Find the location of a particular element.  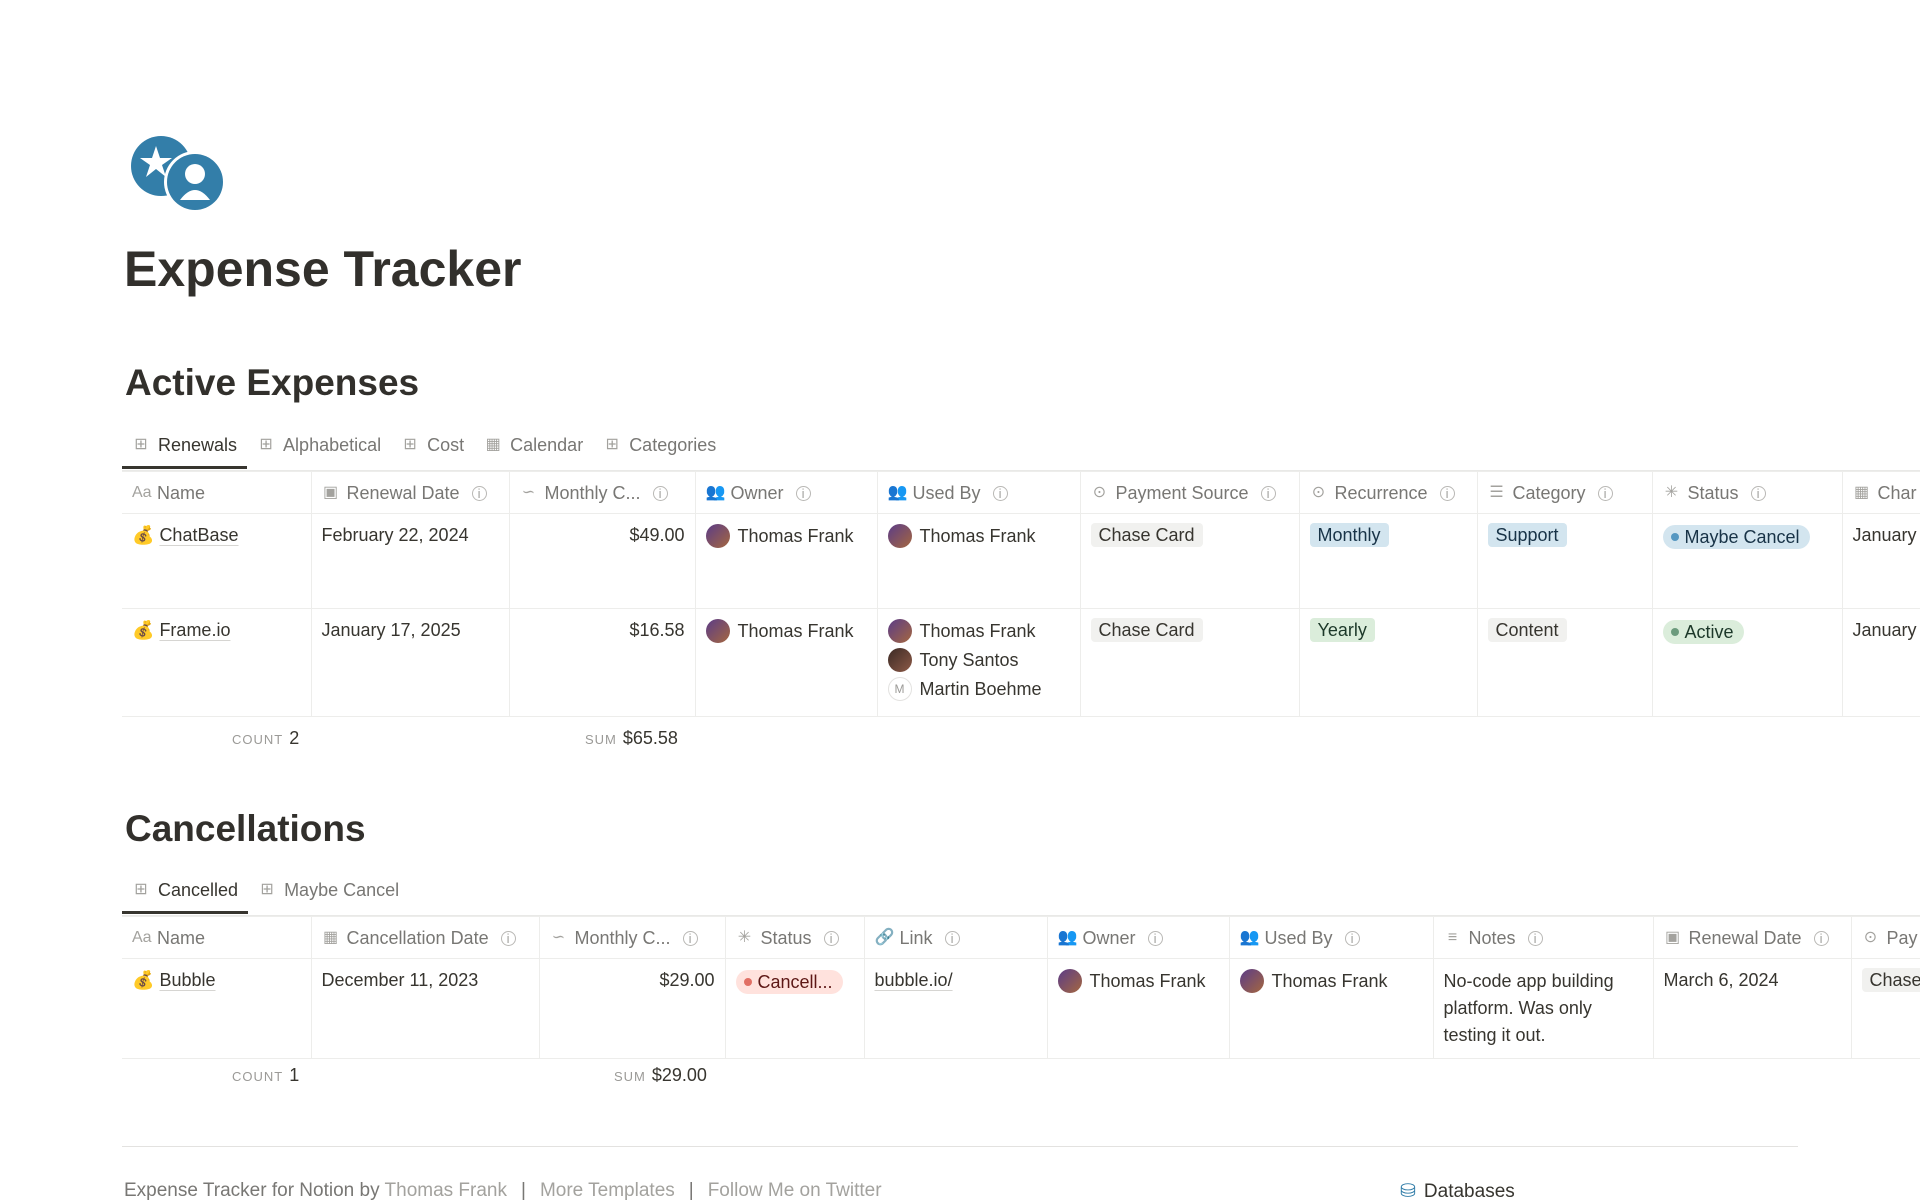

text-lines-icon: ≡ is located at coordinates (1452, 938).